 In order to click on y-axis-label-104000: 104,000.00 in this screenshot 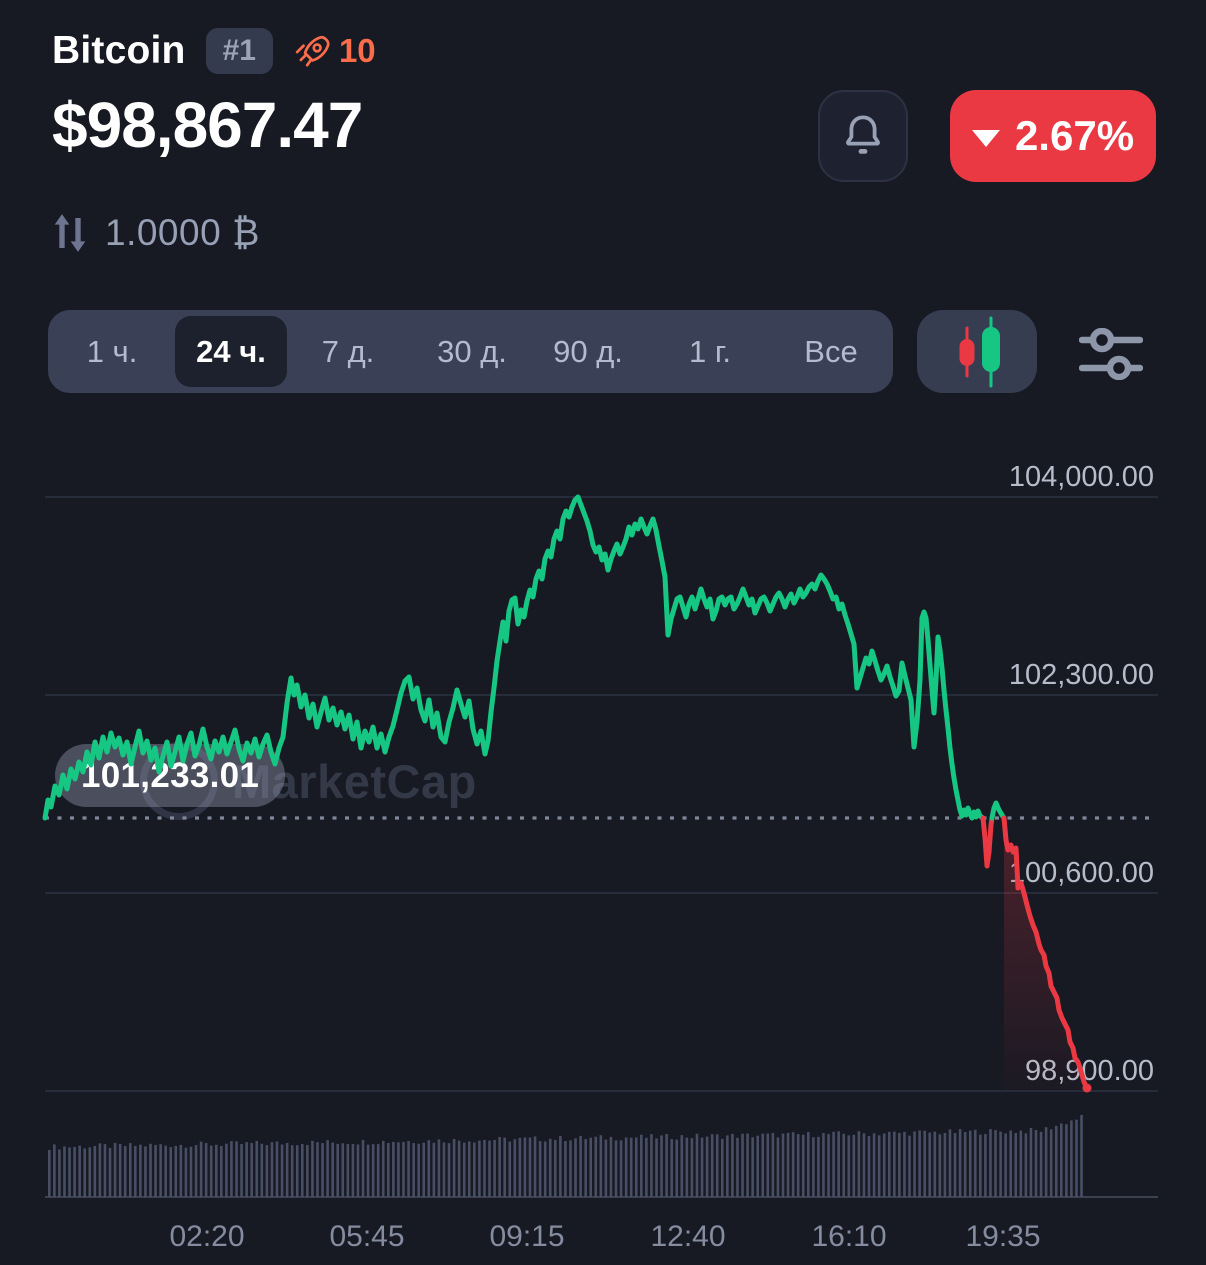, I will do `click(1081, 477)`.